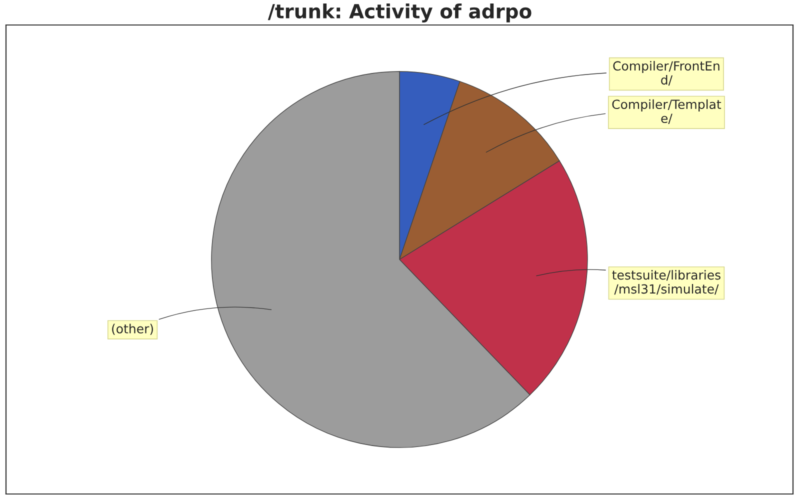 The height and width of the screenshot is (500, 800). I want to click on slice-label: Compiler/FrontEn d/, so click(666, 73).